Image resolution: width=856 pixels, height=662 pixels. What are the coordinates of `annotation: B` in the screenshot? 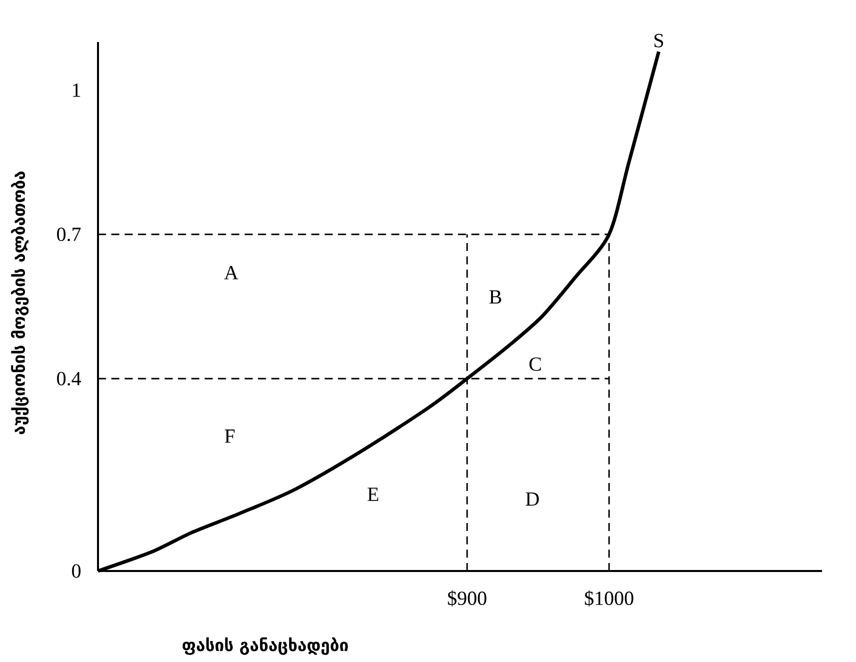 It's located at (495, 297).